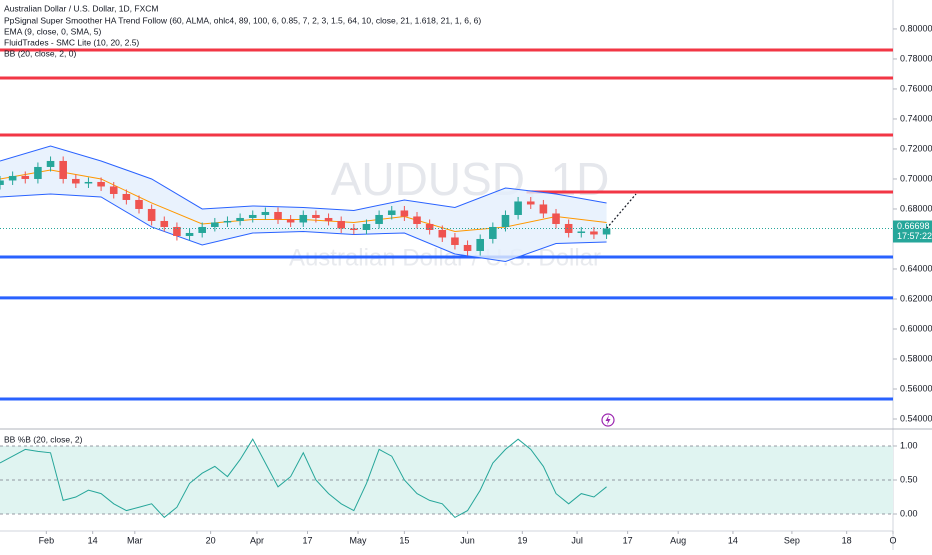  I want to click on y-tick-label: 0.50, so click(909, 479).